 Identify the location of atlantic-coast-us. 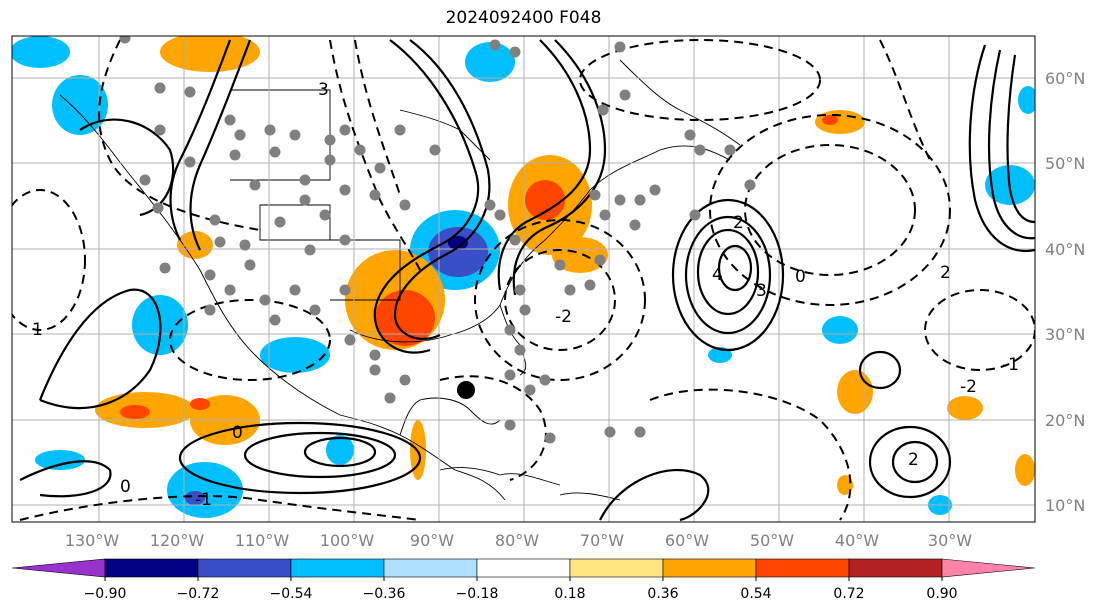
(615, 225).